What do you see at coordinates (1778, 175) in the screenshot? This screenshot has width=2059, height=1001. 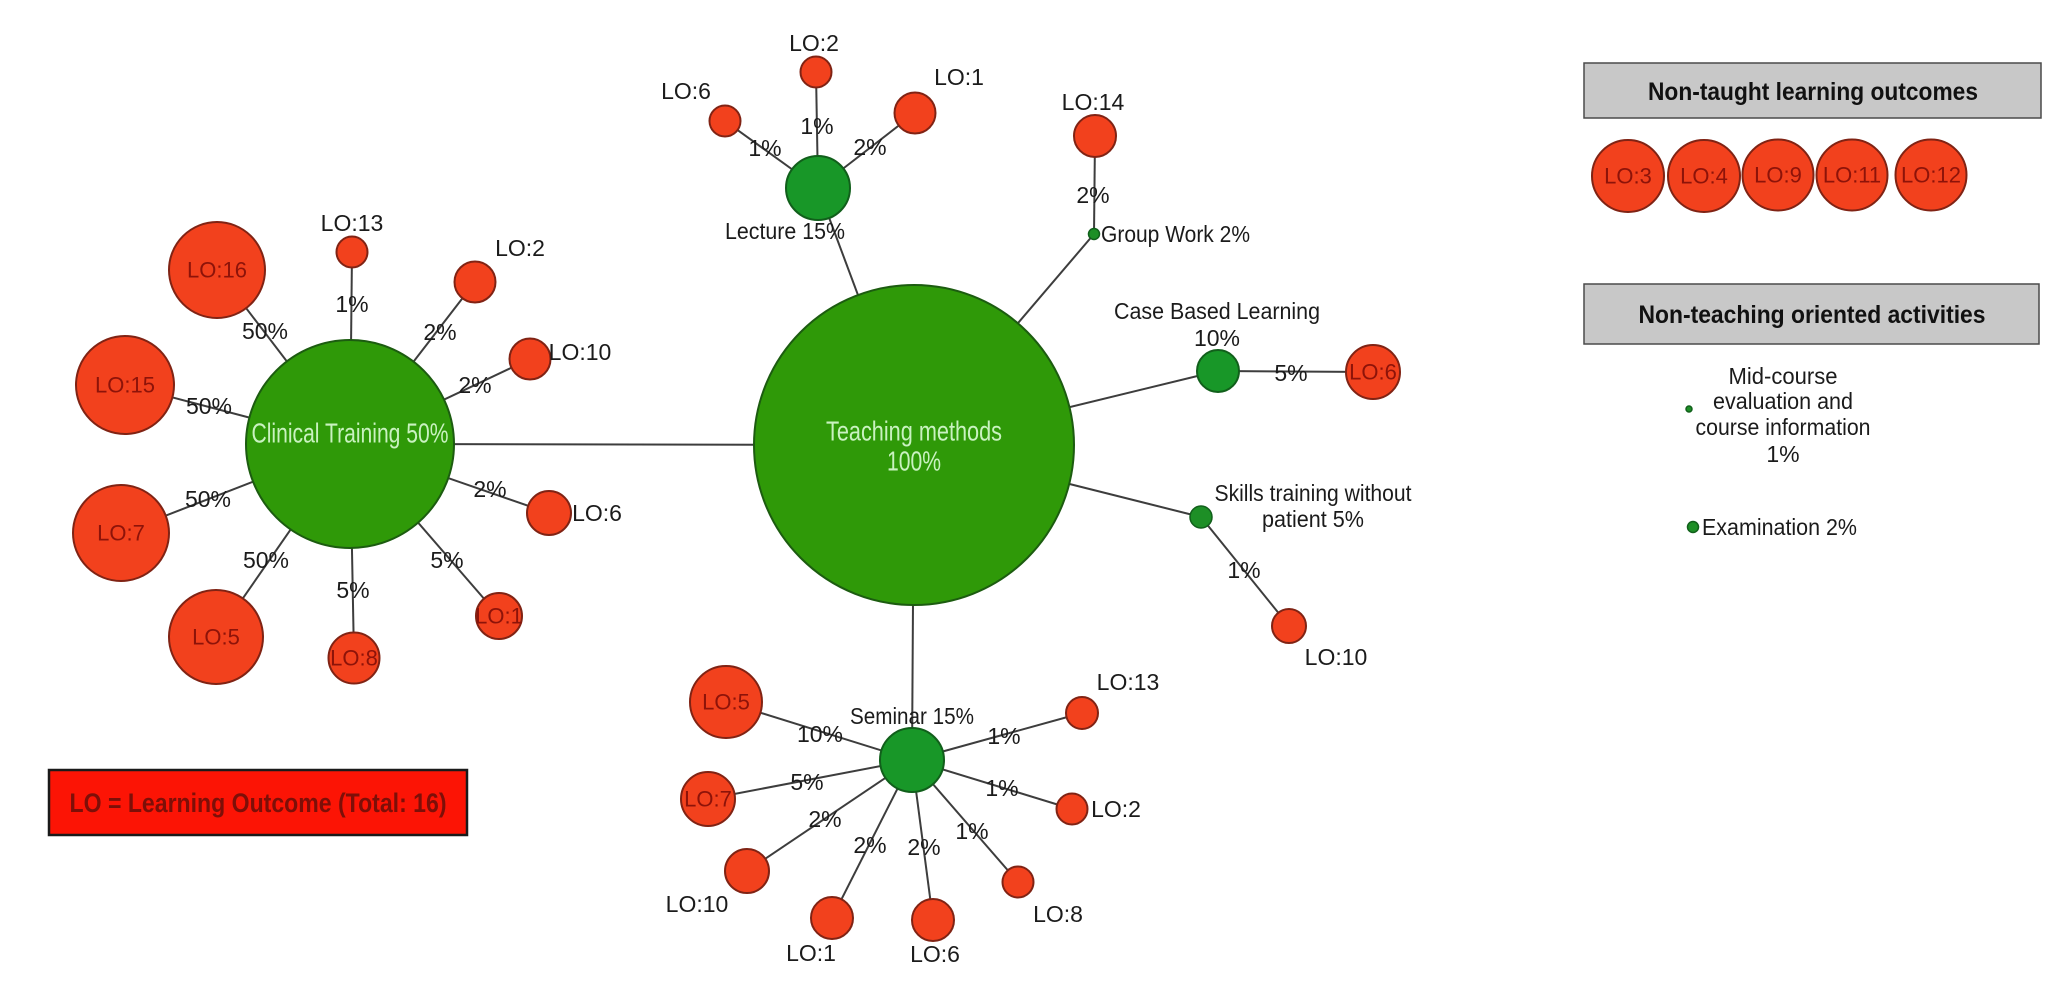 I see `svg-text: LO:9` at bounding box center [1778, 175].